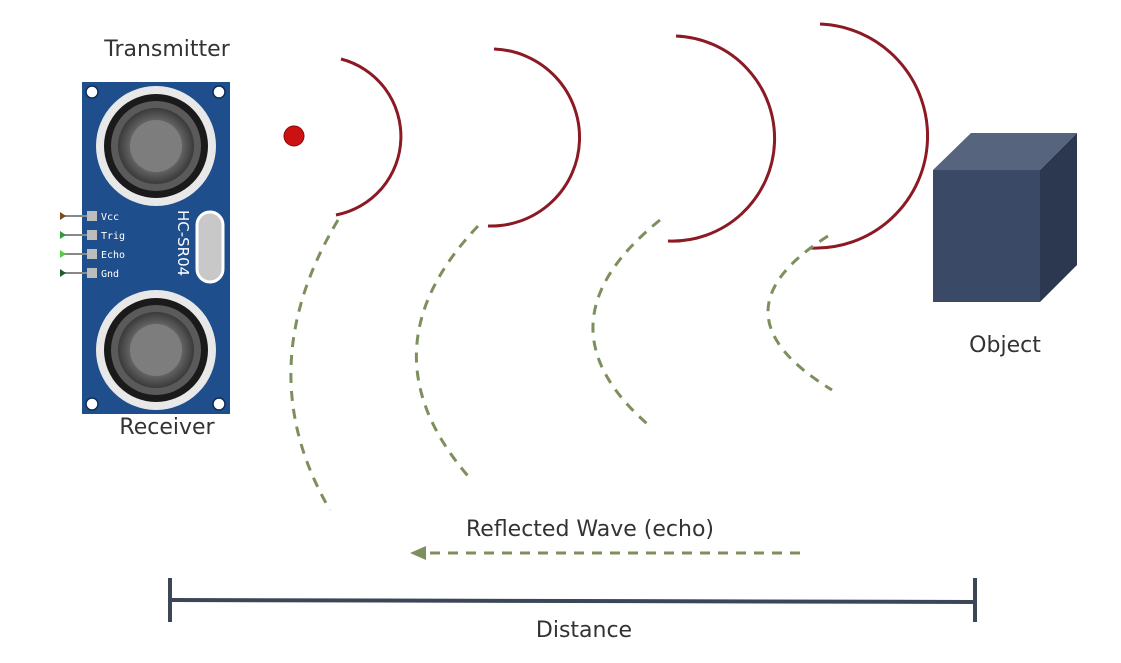 The height and width of the screenshot is (663, 1121). What do you see at coordinates (572, 600) in the screenshot?
I see `distance-bar` at bounding box center [572, 600].